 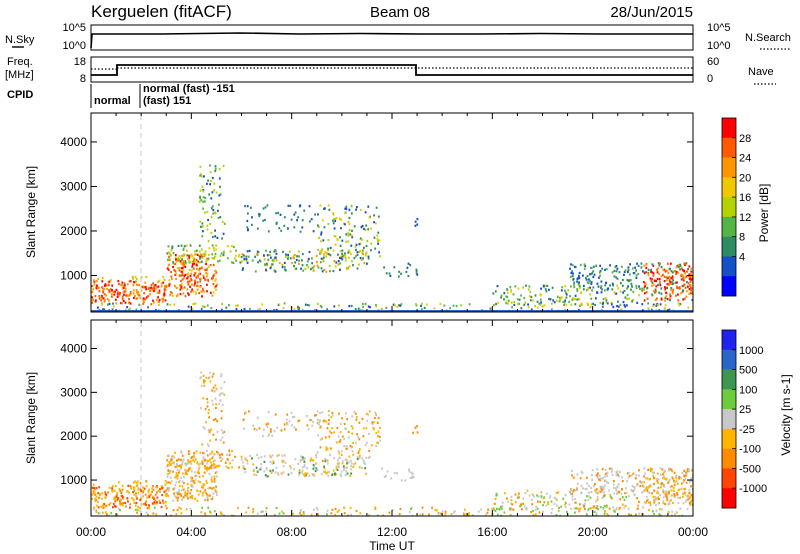 I want to click on colorbar-tick-label: 8, so click(x=742, y=238).